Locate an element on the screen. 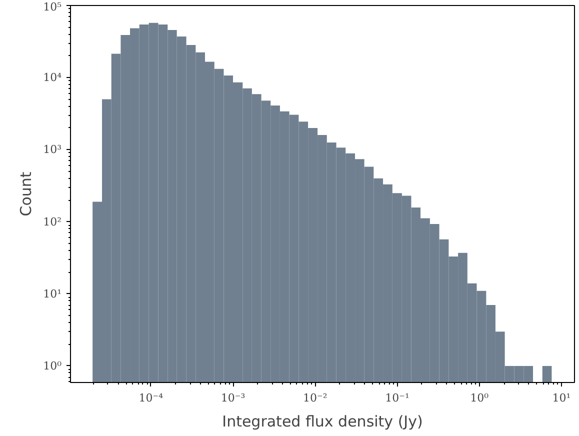  x-tick-label: 10⁻⁴ is located at coordinates (151, 398).